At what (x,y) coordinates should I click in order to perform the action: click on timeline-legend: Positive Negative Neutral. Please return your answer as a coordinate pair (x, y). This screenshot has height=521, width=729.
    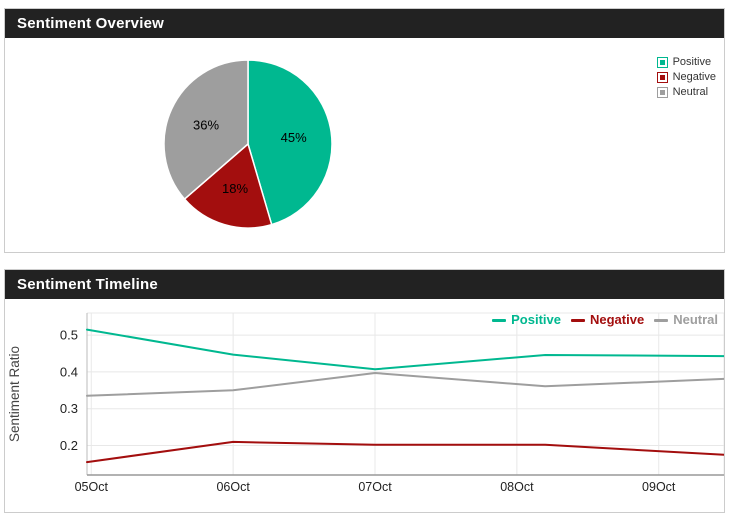
    Looking at the image, I should click on (605, 320).